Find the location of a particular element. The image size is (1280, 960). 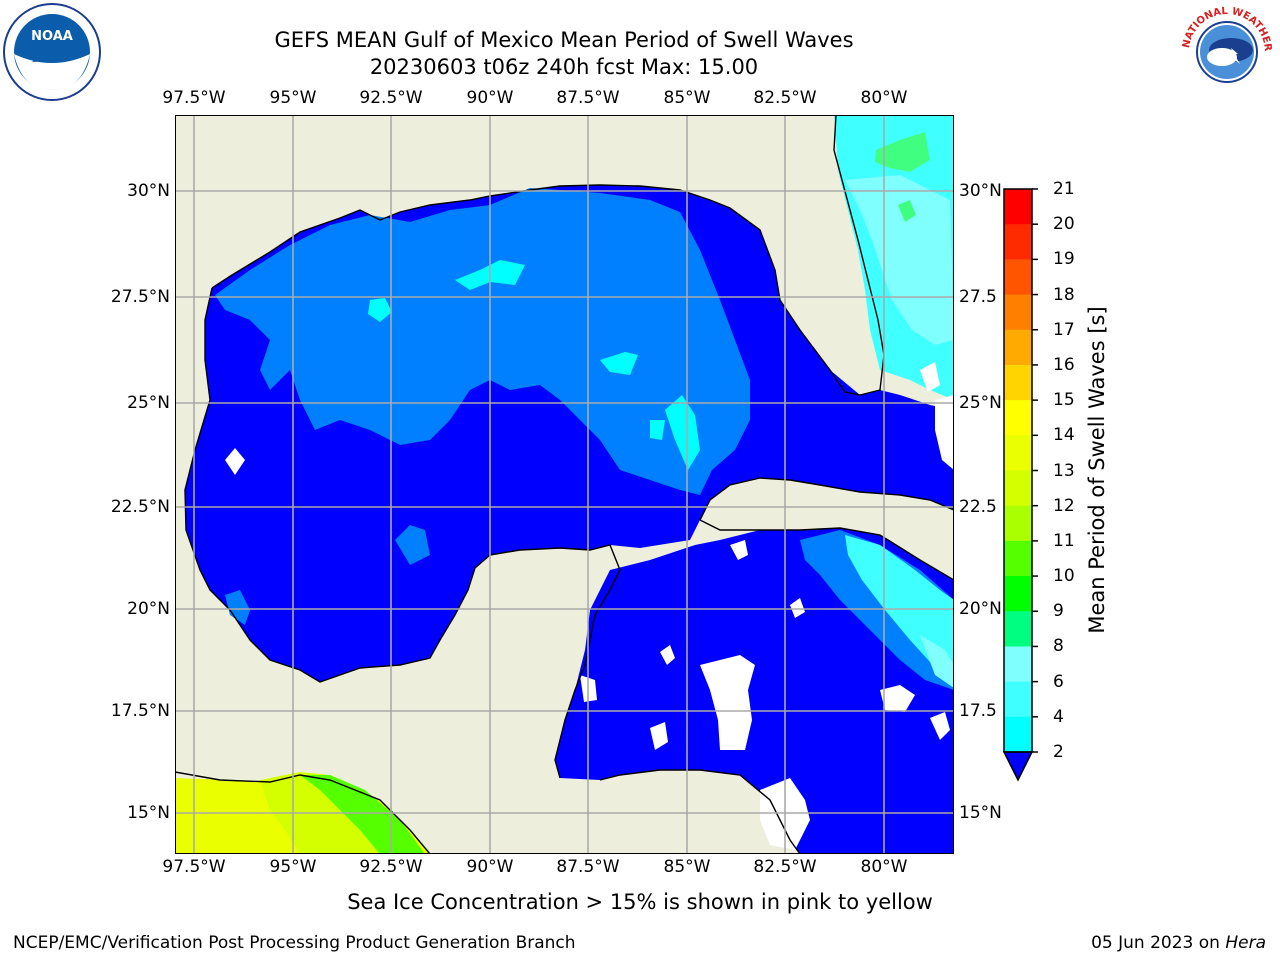

national-weather-service-logo: NATIONAL WEATHER SERVICE is located at coordinates (1224, 50).